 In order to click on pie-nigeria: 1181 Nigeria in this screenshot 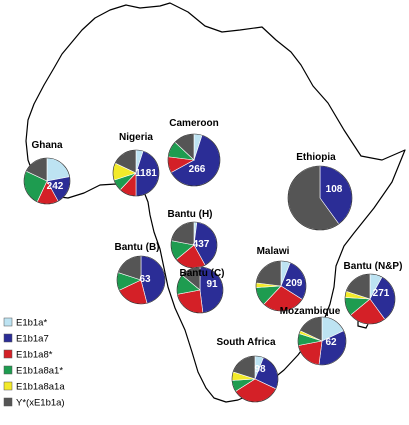, I will do `click(136, 164)`.